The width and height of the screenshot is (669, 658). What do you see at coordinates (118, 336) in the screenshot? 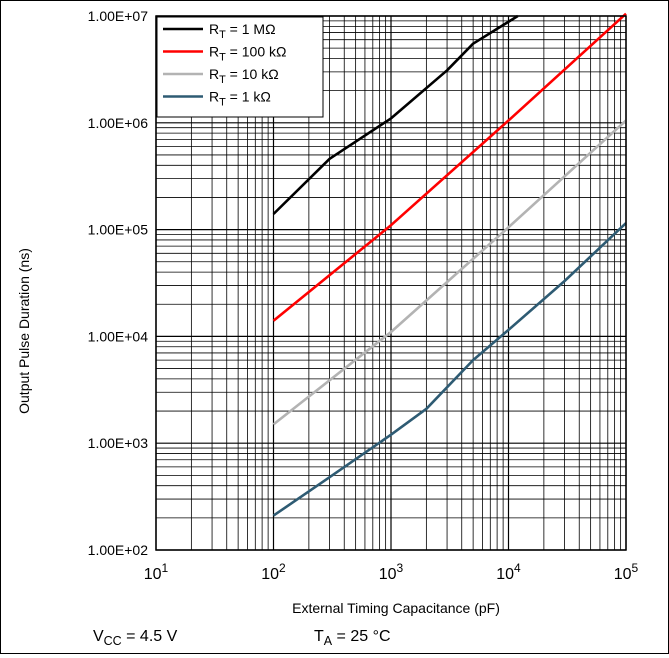
I see `y-tick-label: 1.00E+04` at bounding box center [118, 336].